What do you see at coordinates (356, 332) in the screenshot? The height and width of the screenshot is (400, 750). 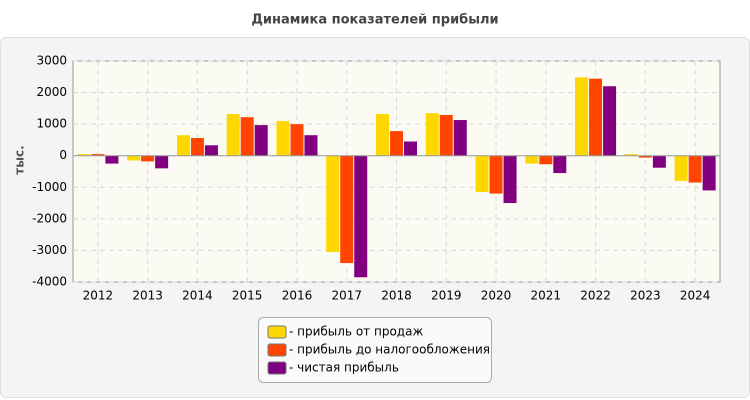 I see `legend-label: - прибыль от продаж` at bounding box center [356, 332].